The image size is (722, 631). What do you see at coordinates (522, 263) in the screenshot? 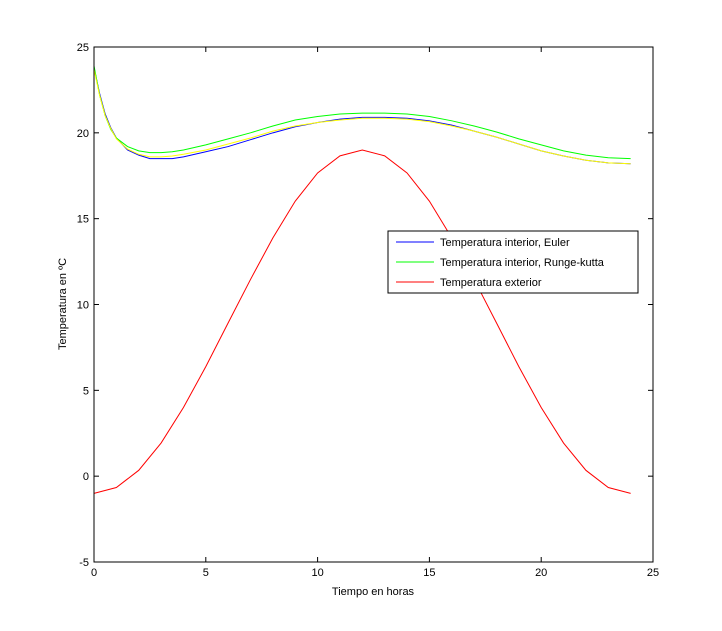
I see `legend-label-1: Temperatura interior, Runge-kutta` at bounding box center [522, 263].